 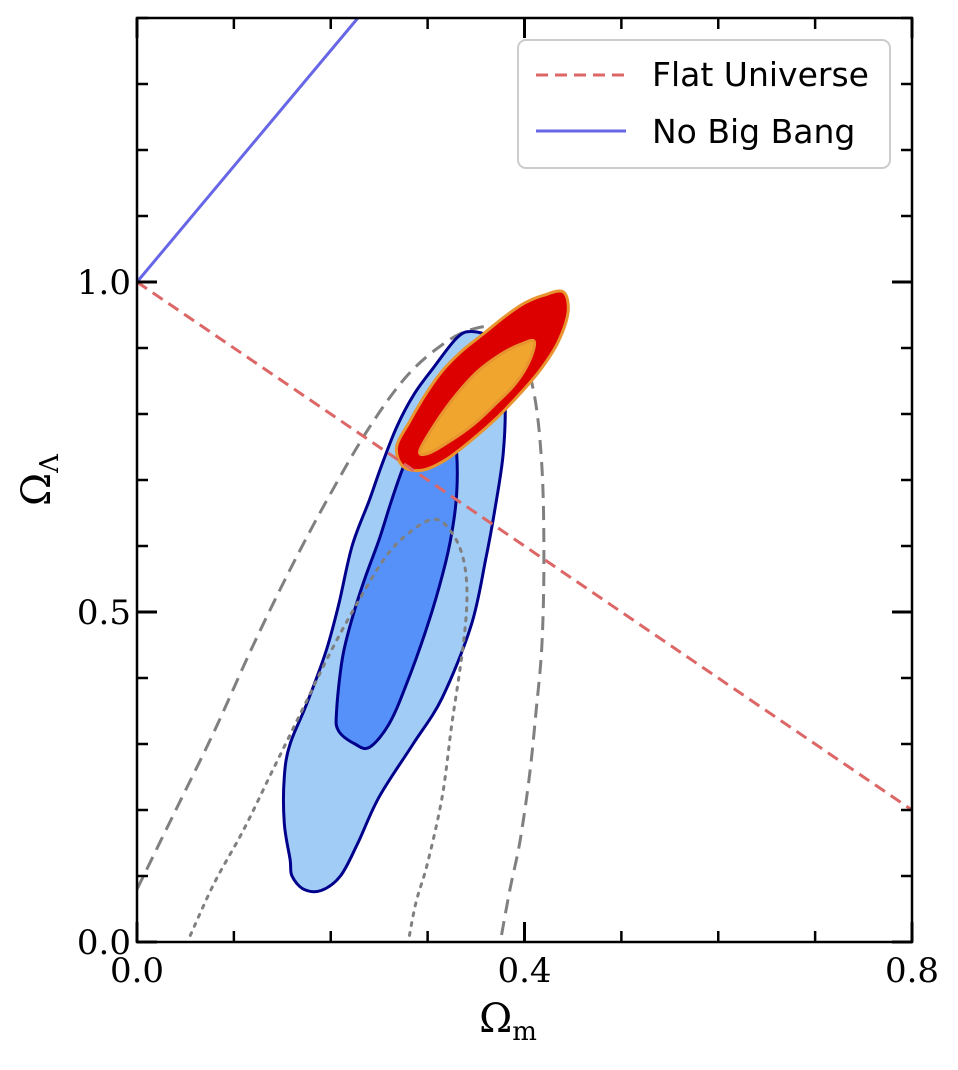 I want to click on orange-inner-contour, so click(x=477, y=397).